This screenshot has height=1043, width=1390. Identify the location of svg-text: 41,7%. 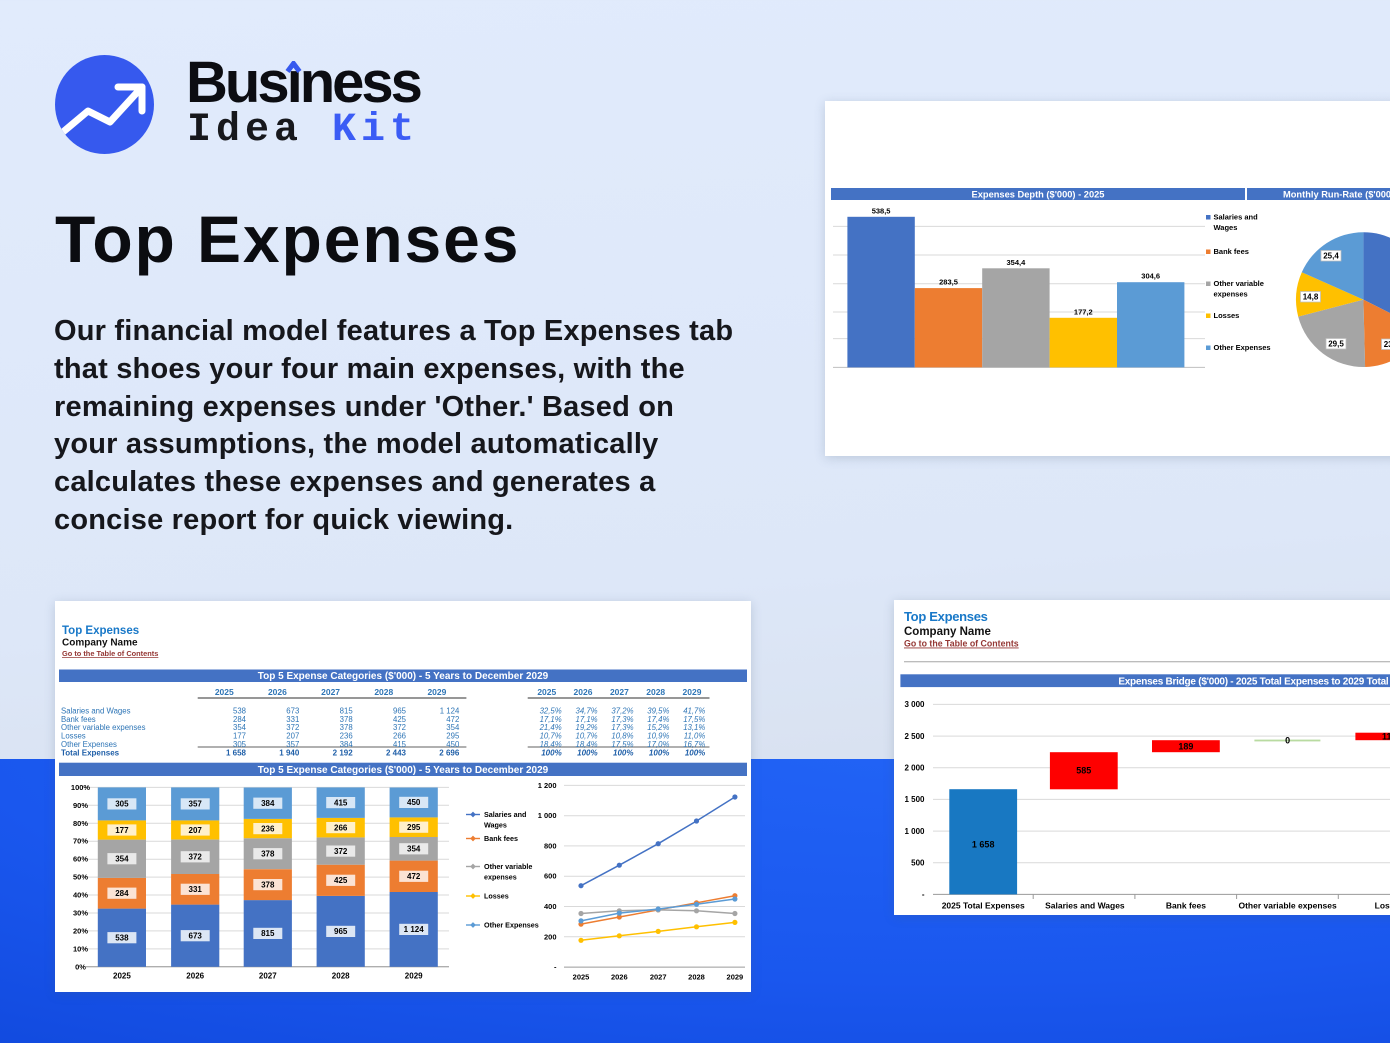
(694, 711).